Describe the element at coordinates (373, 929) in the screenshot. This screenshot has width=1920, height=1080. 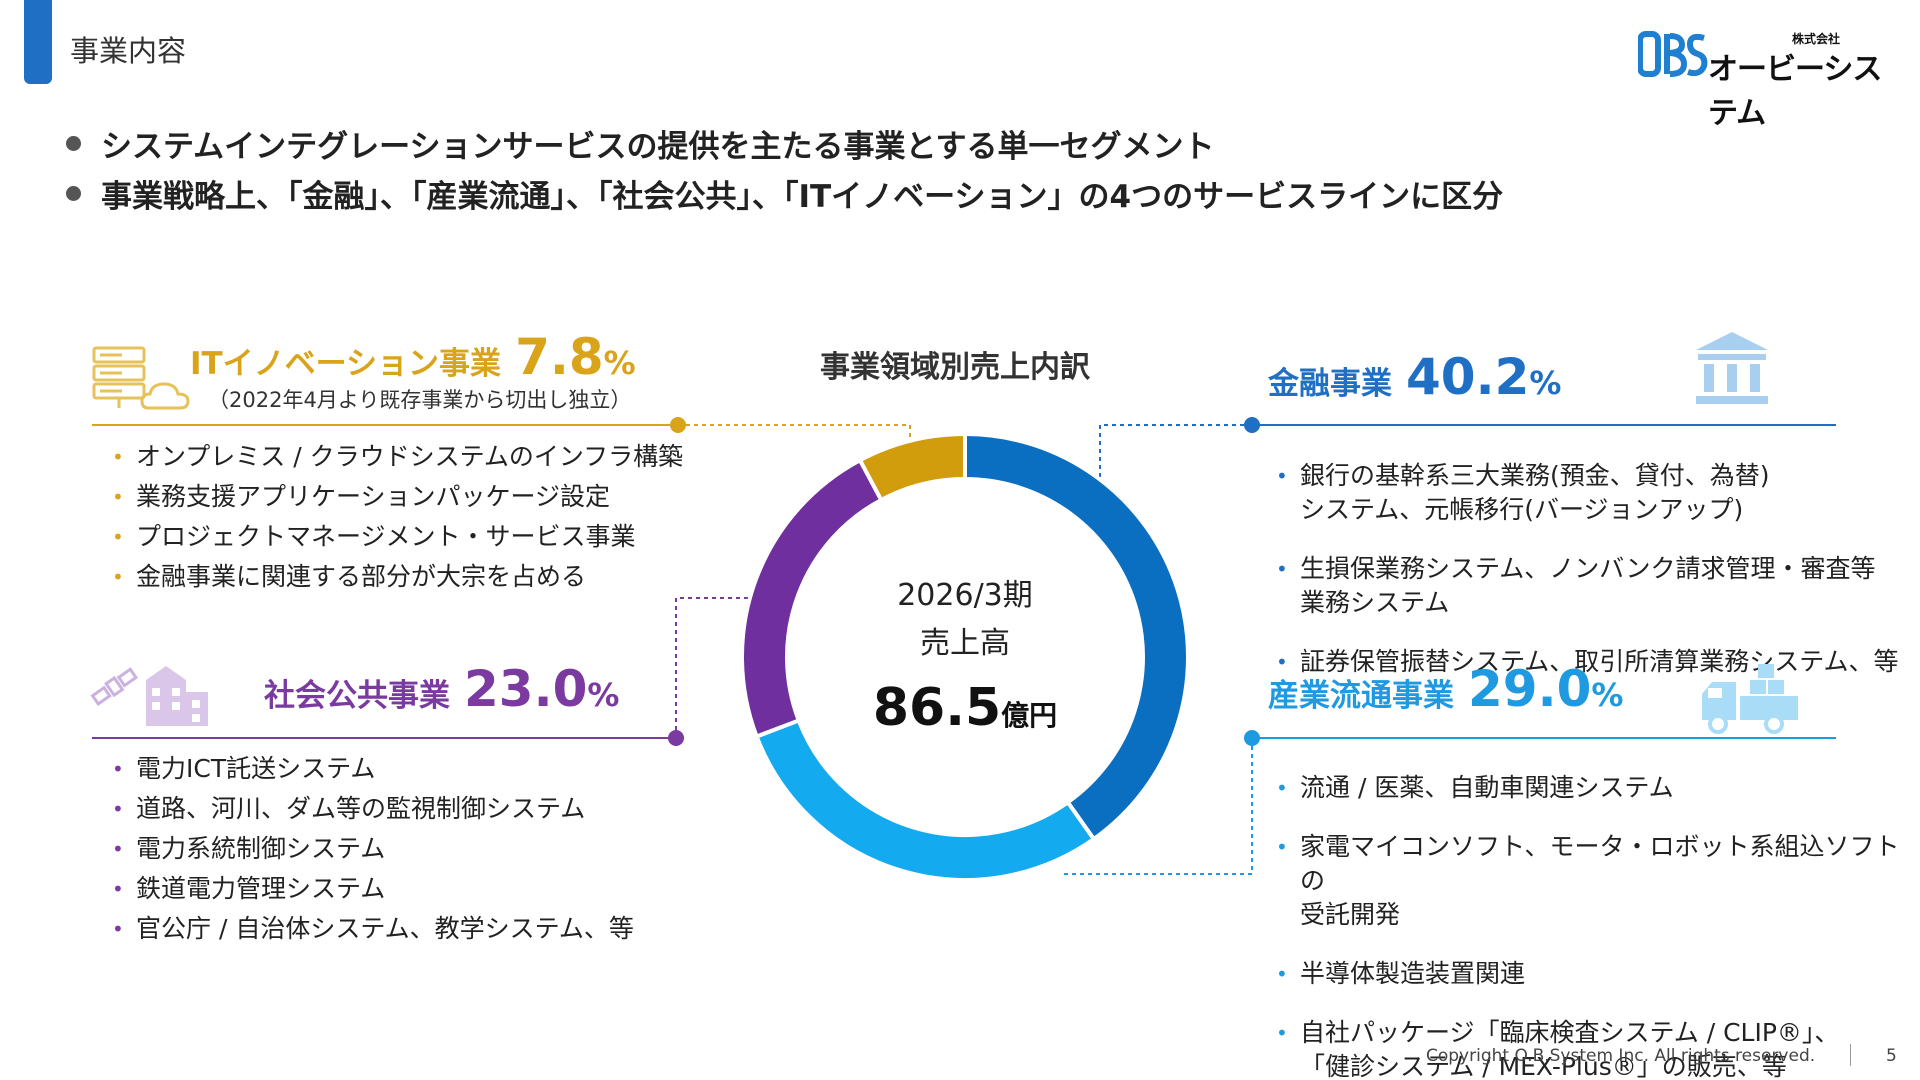
I see `list-item: 官公庁 / 自治体システム、教学システム、等` at that location.